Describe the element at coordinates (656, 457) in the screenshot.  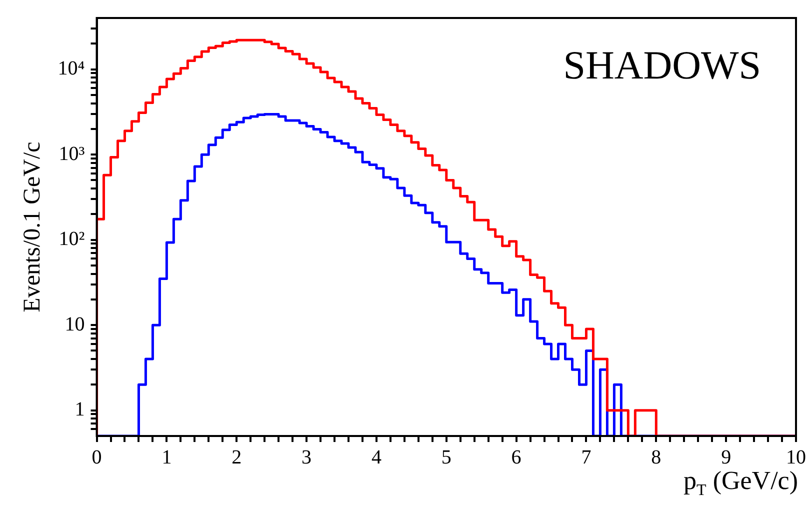
I see `x-tick-label: 8` at that location.